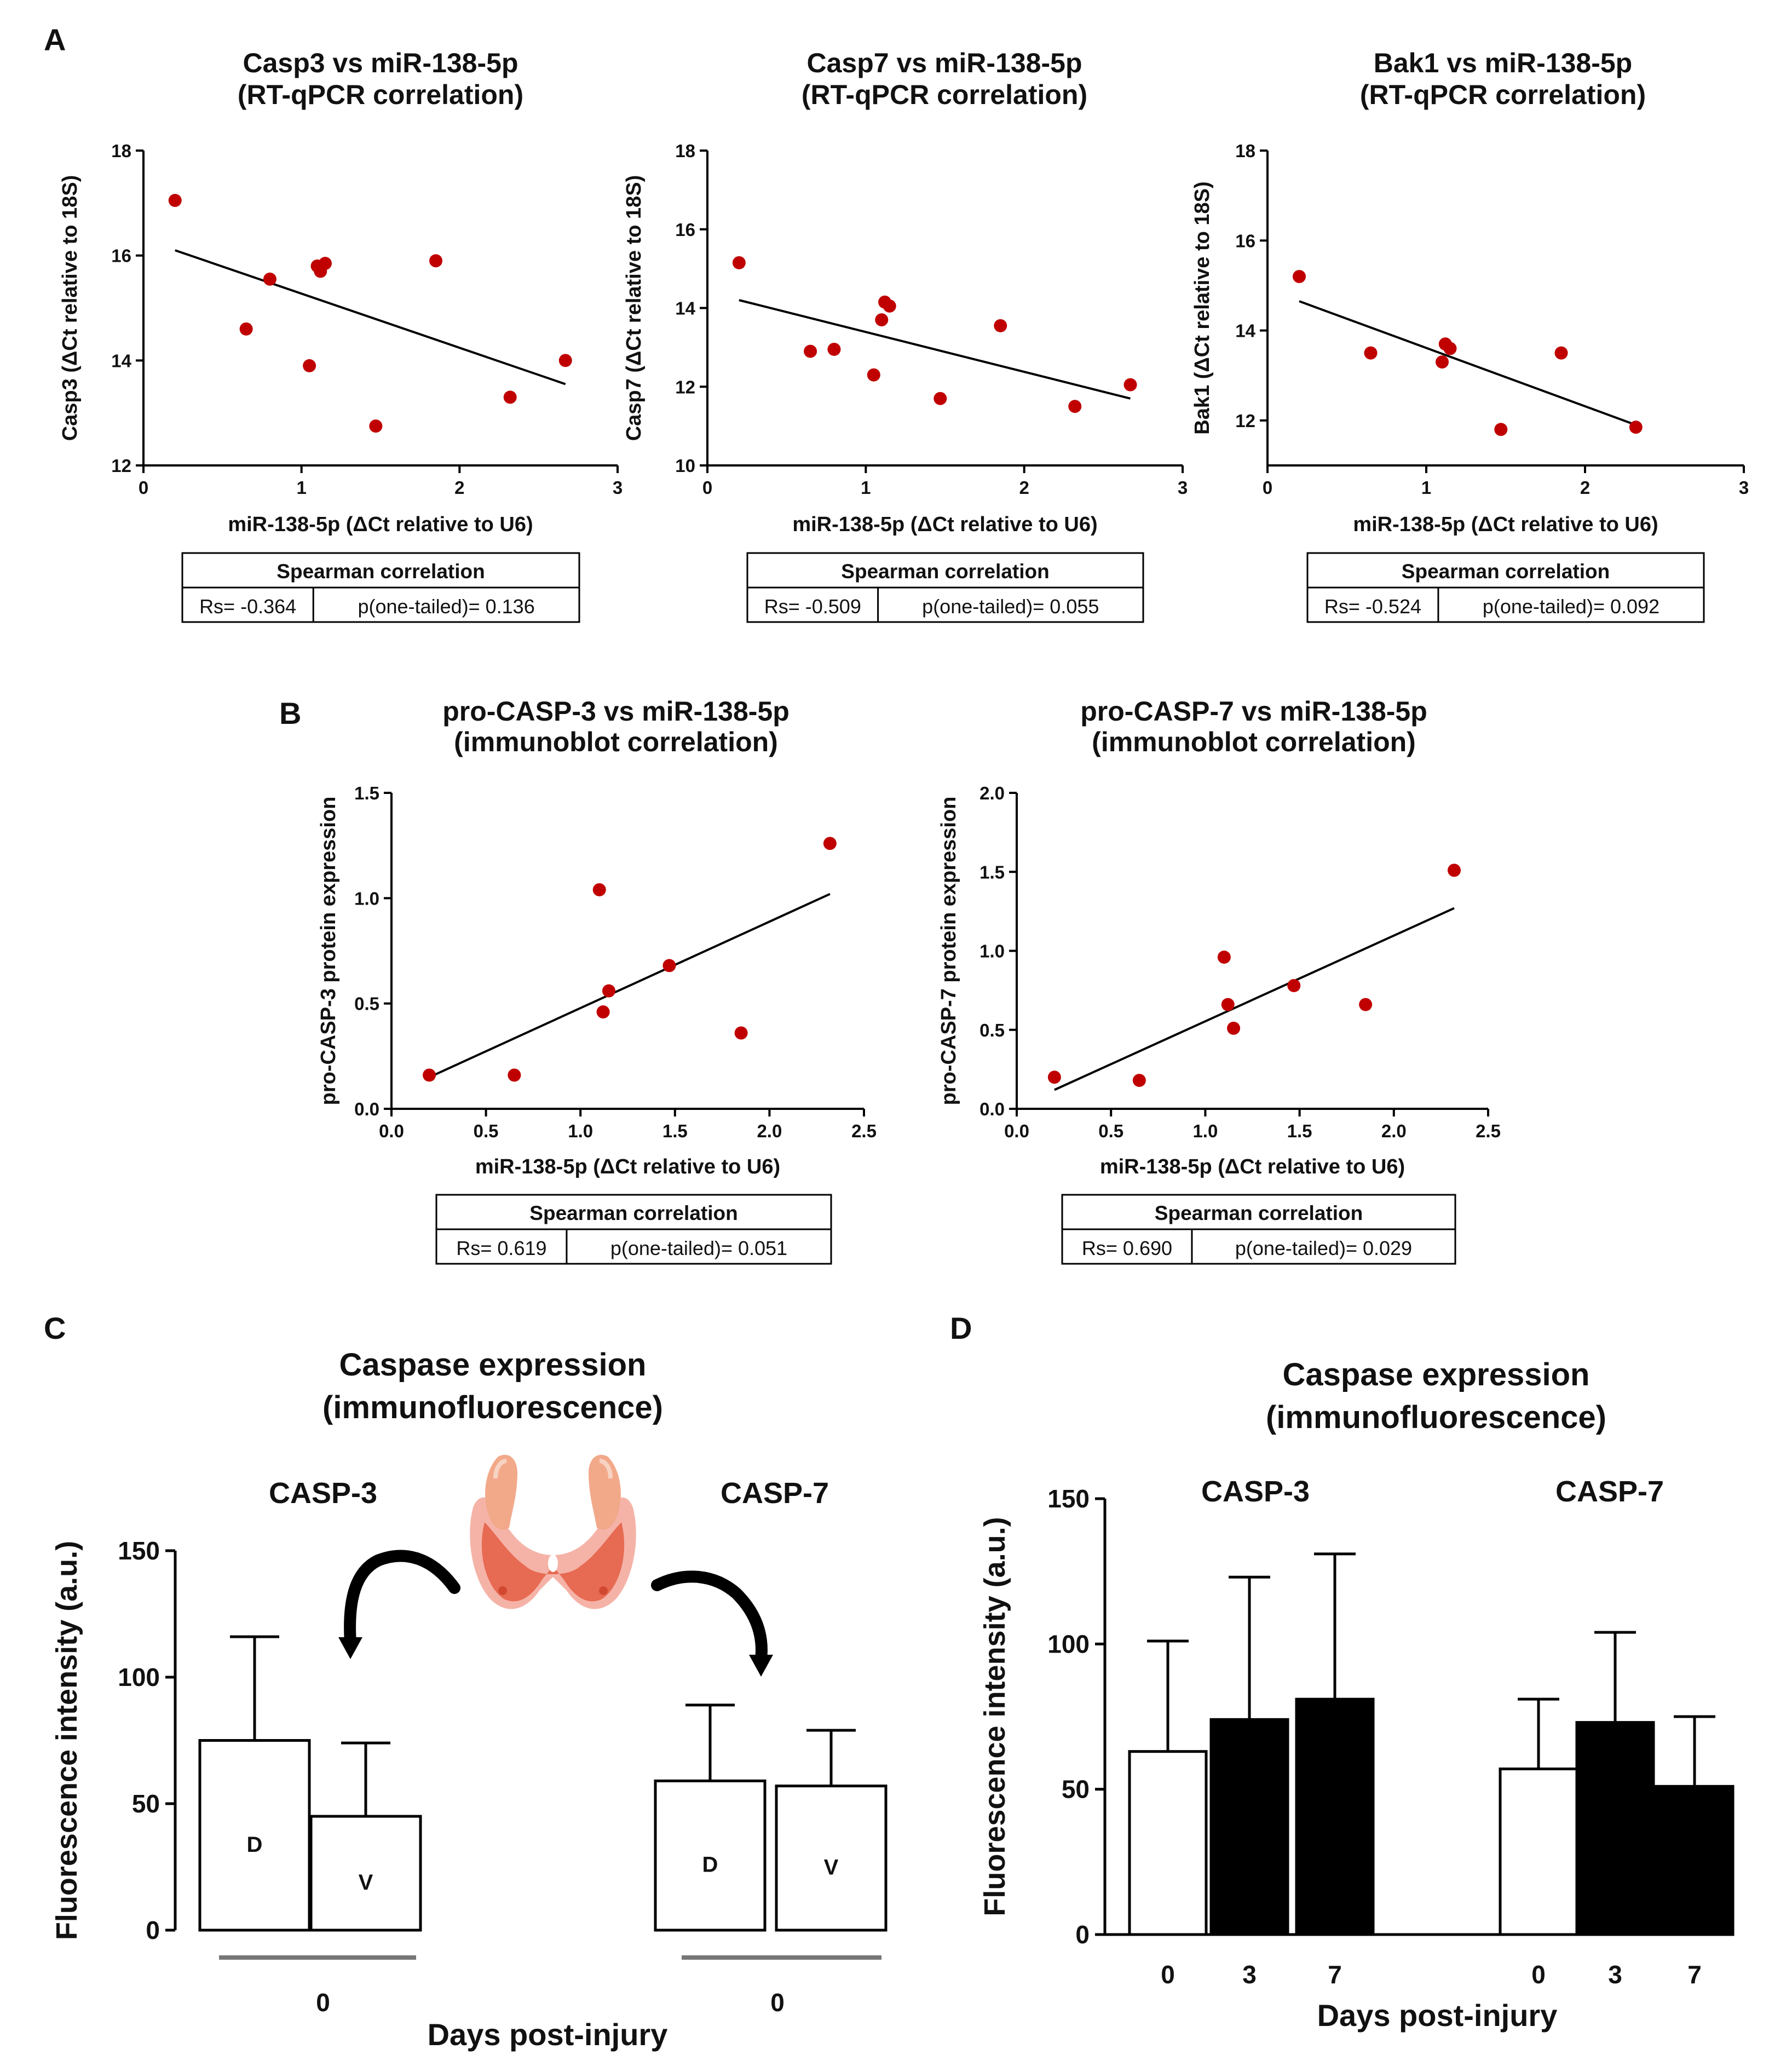 Image resolution: width=1792 pixels, height=2055 pixels. Describe the element at coordinates (139, 1550) in the screenshot. I see `y-tick-label: 150` at that location.